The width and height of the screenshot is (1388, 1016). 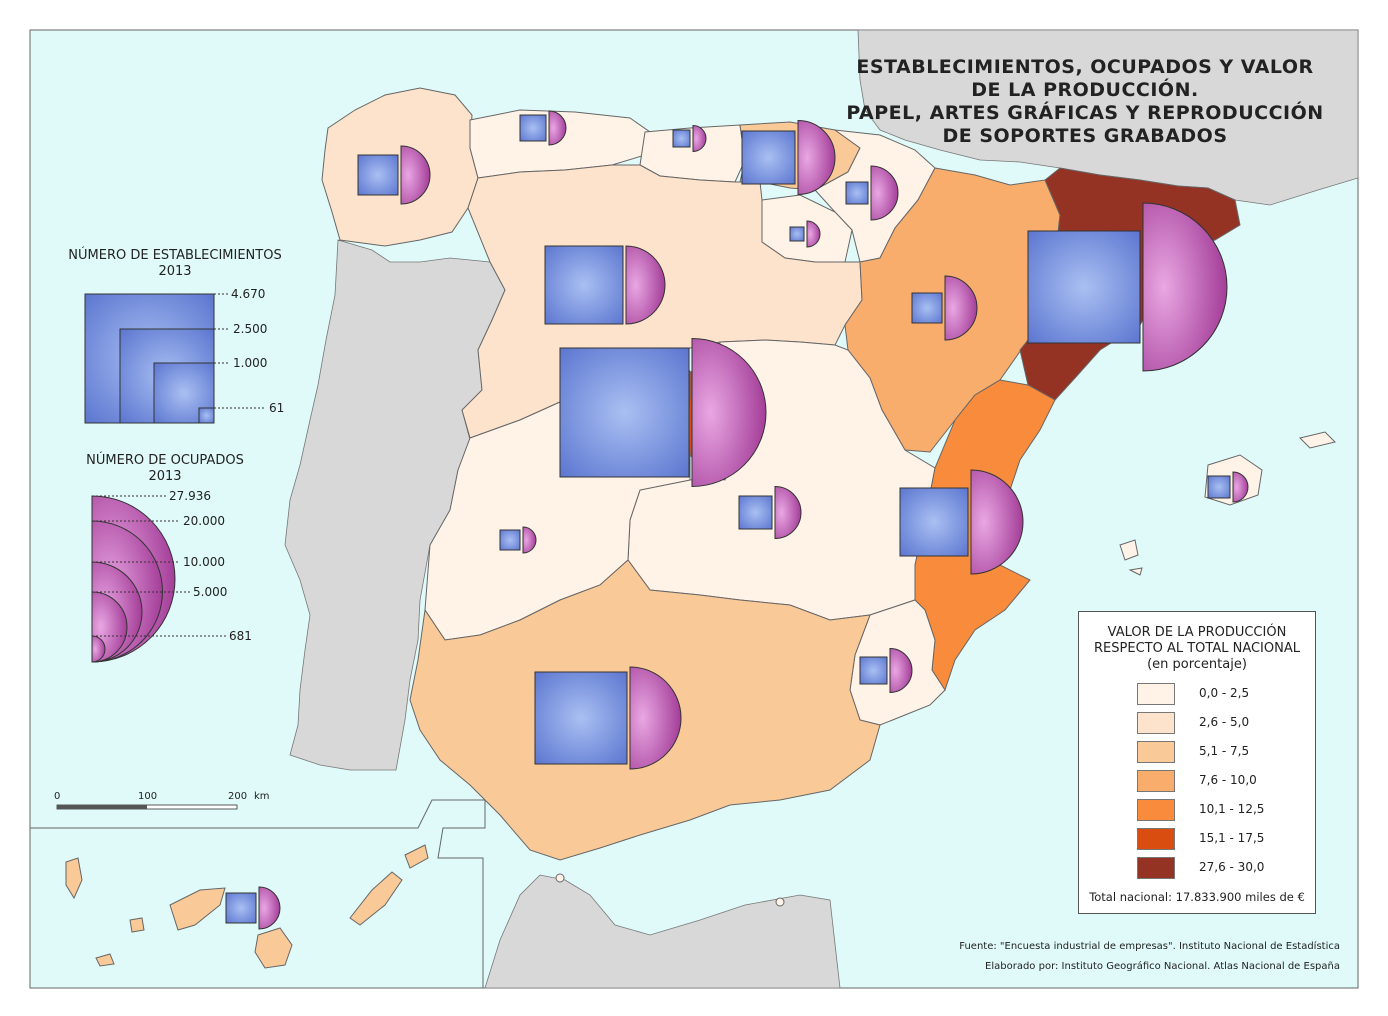 I want to click on city-melilla, so click(x=780, y=902).